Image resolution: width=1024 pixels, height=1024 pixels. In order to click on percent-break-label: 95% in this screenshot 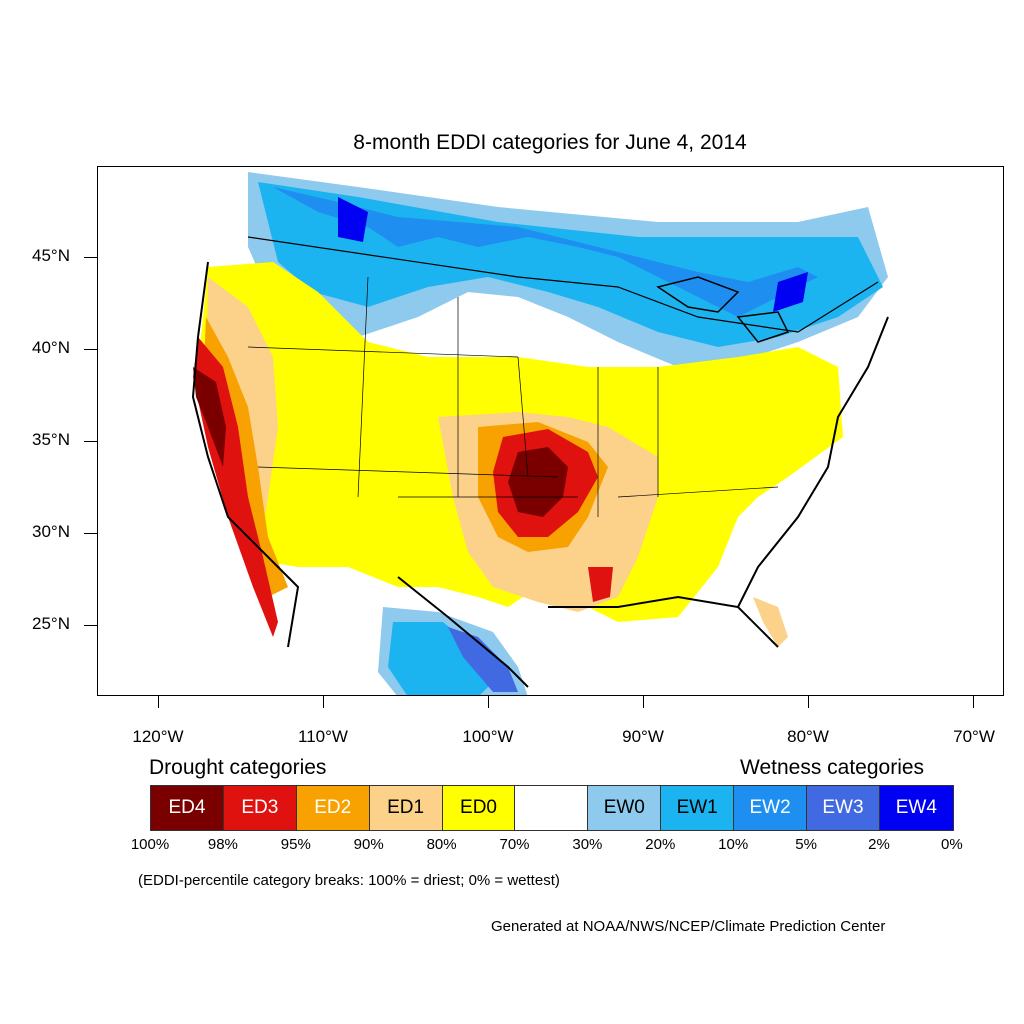, I will do `click(295, 844)`.